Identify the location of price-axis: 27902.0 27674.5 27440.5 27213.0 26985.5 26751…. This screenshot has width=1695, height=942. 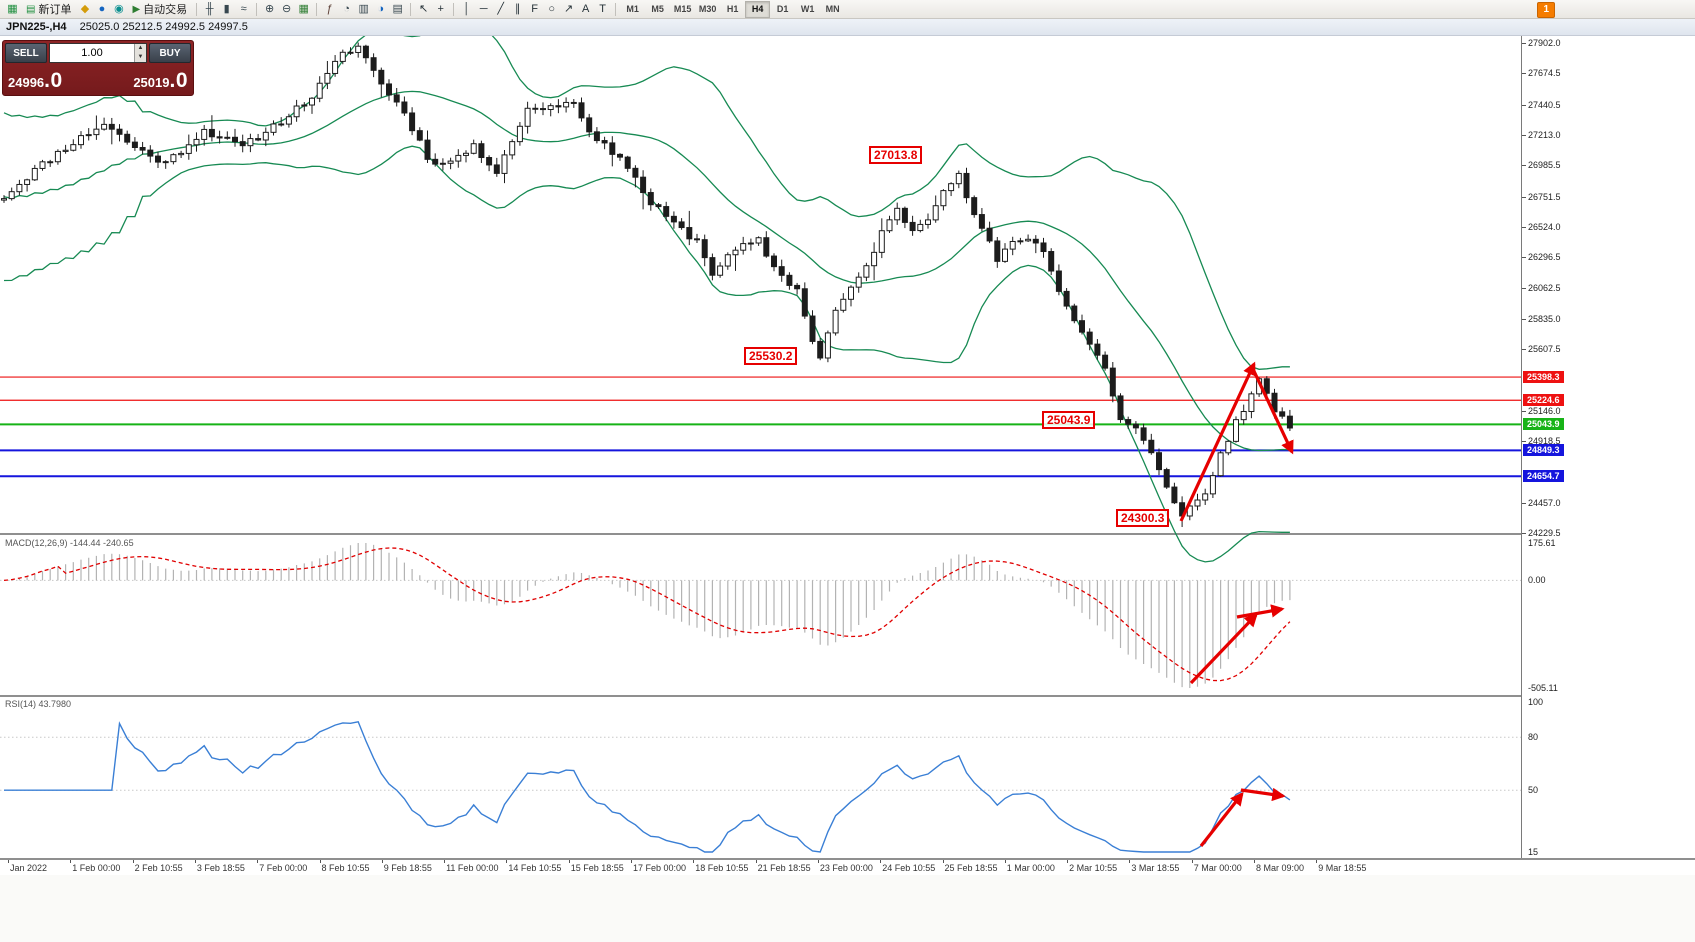
(1608, 455).